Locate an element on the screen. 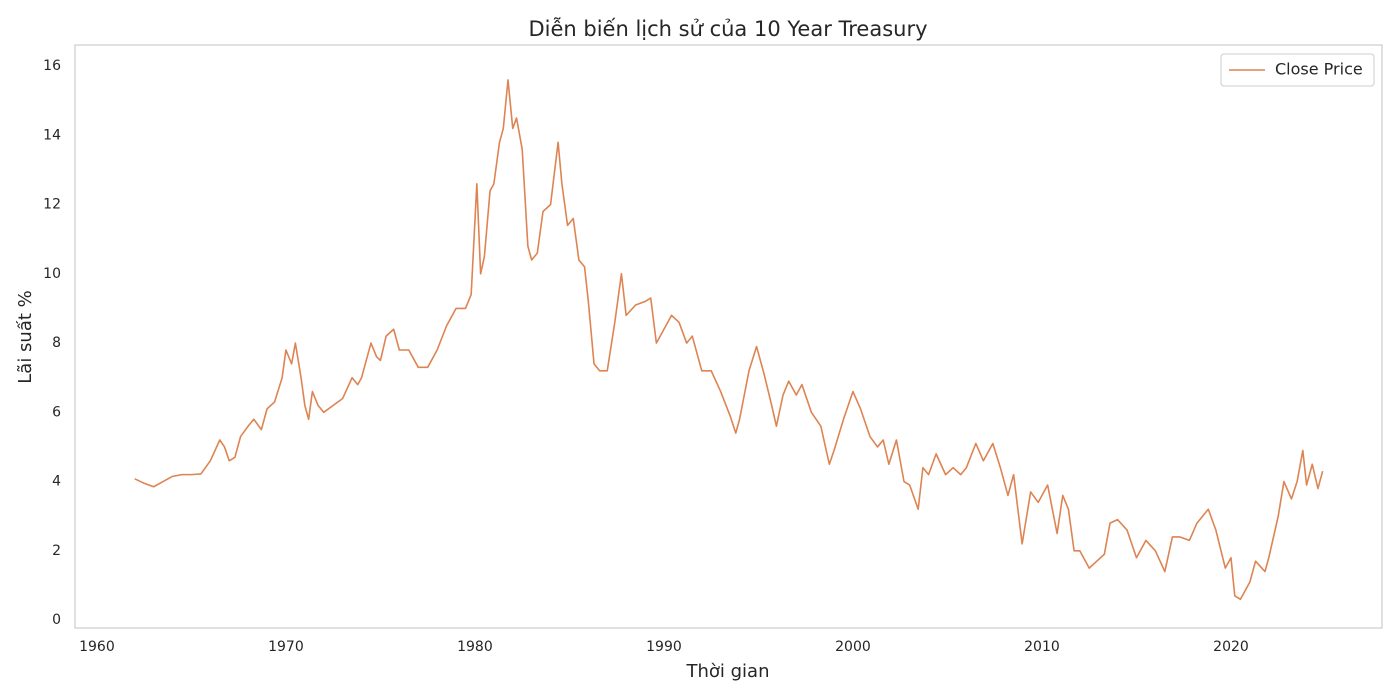 The height and width of the screenshot is (700, 1400). y-tick-label: 2 is located at coordinates (56, 551).